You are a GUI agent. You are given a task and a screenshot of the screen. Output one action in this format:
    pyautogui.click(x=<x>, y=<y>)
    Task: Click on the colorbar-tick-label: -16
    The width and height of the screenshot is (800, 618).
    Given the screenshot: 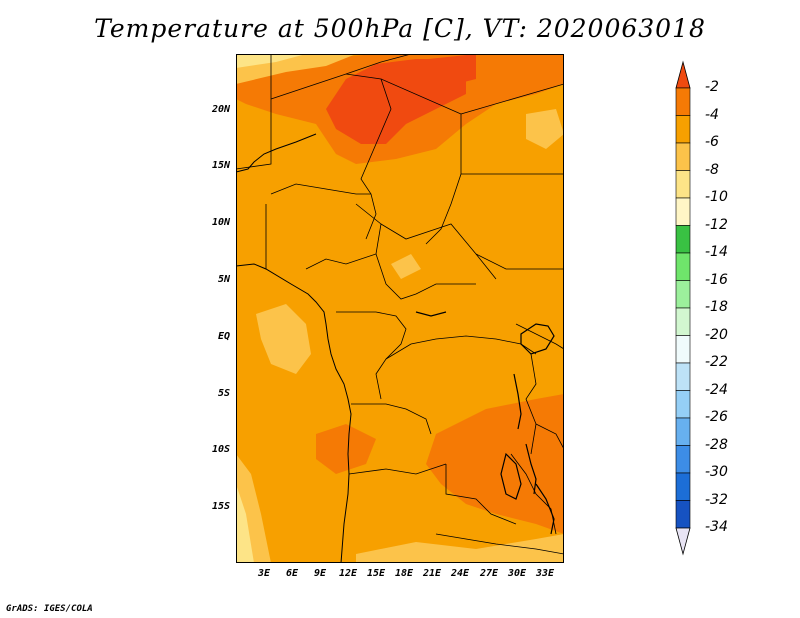 What is the action you would take?
    pyautogui.click(x=716, y=279)
    